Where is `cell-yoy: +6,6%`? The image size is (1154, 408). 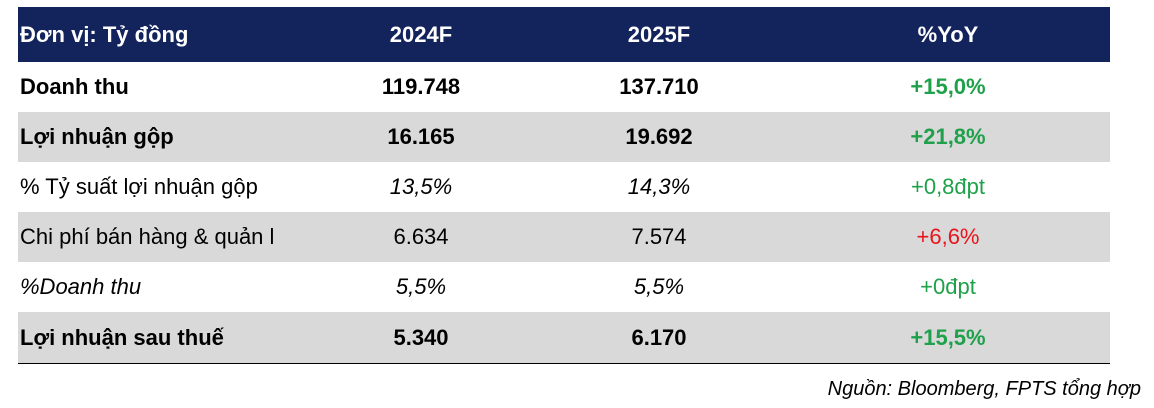
cell-yoy: +6,6% is located at coordinates (948, 237).